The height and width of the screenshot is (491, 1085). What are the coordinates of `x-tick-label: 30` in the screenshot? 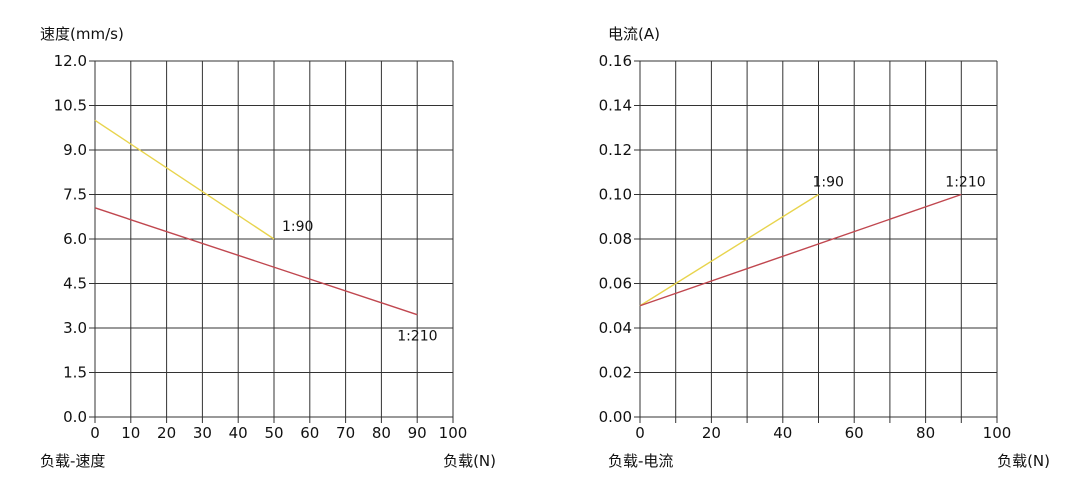 It's located at (202, 433).